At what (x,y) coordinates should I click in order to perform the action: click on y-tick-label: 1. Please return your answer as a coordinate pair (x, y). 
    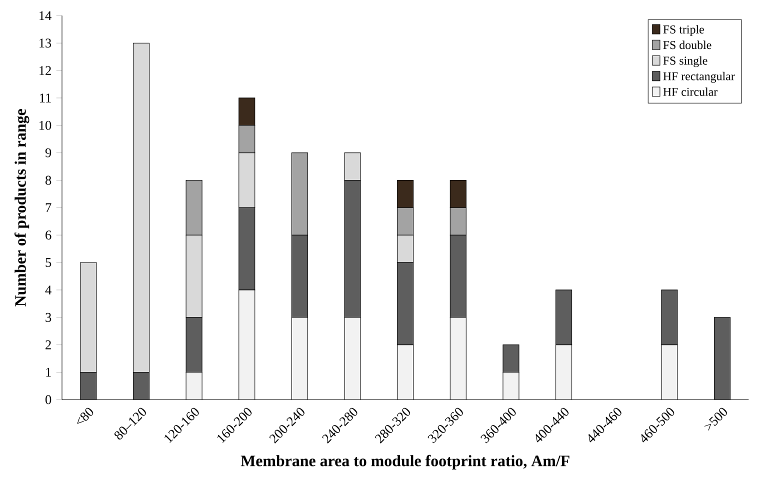
    Looking at the image, I should click on (48, 372).